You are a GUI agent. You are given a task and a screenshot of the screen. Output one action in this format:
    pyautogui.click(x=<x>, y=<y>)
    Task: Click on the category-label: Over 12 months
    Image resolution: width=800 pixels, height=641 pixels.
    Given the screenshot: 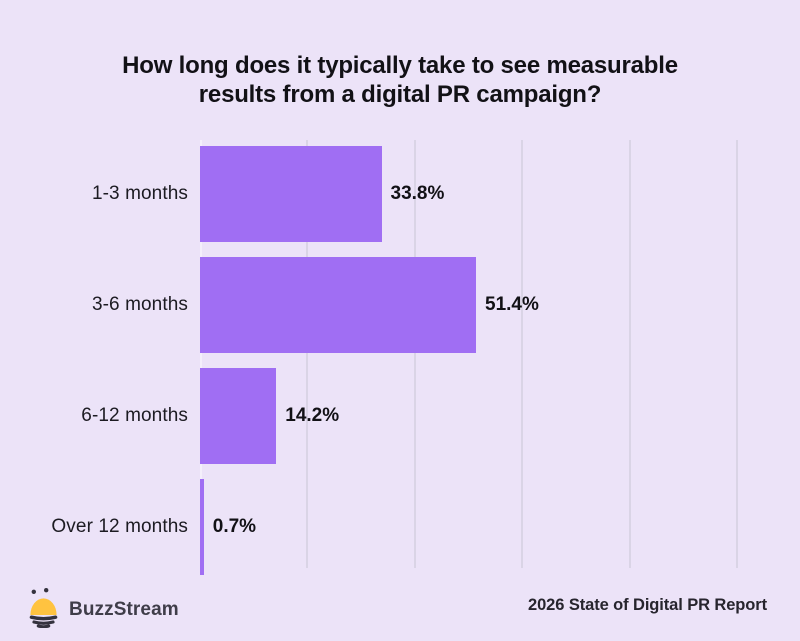 What is the action you would take?
    pyautogui.click(x=119, y=526)
    